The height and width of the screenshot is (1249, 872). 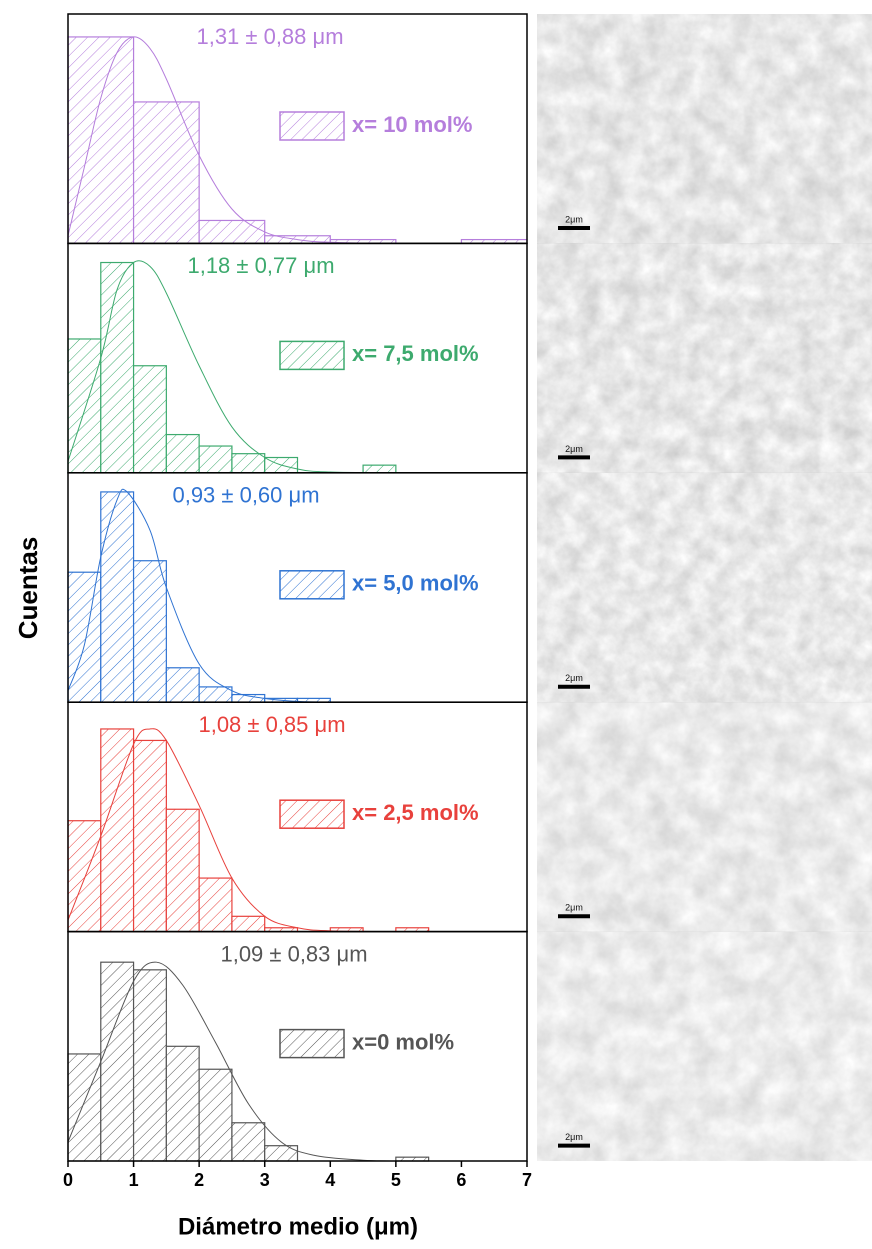 What do you see at coordinates (298, 1226) in the screenshot?
I see `x-axis-label: Diámetro medio (μm)` at bounding box center [298, 1226].